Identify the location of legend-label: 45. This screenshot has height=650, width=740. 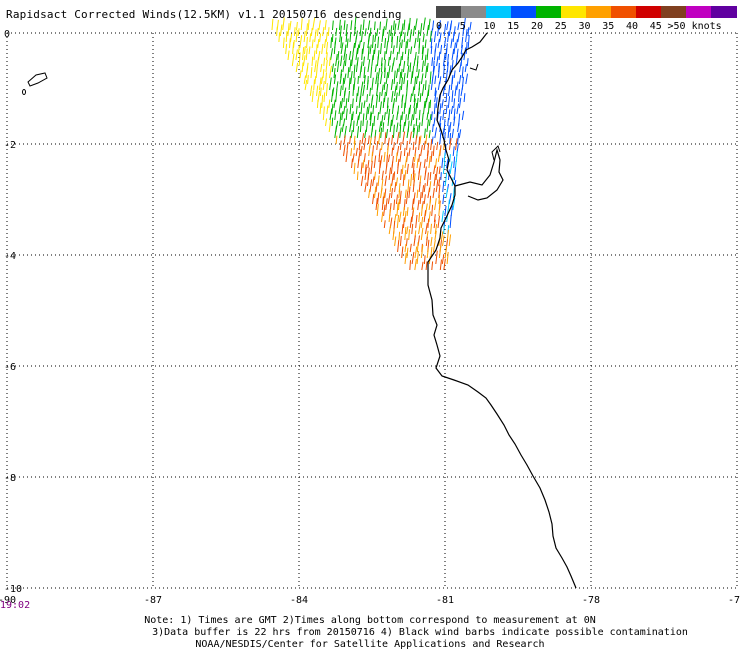
(655, 26).